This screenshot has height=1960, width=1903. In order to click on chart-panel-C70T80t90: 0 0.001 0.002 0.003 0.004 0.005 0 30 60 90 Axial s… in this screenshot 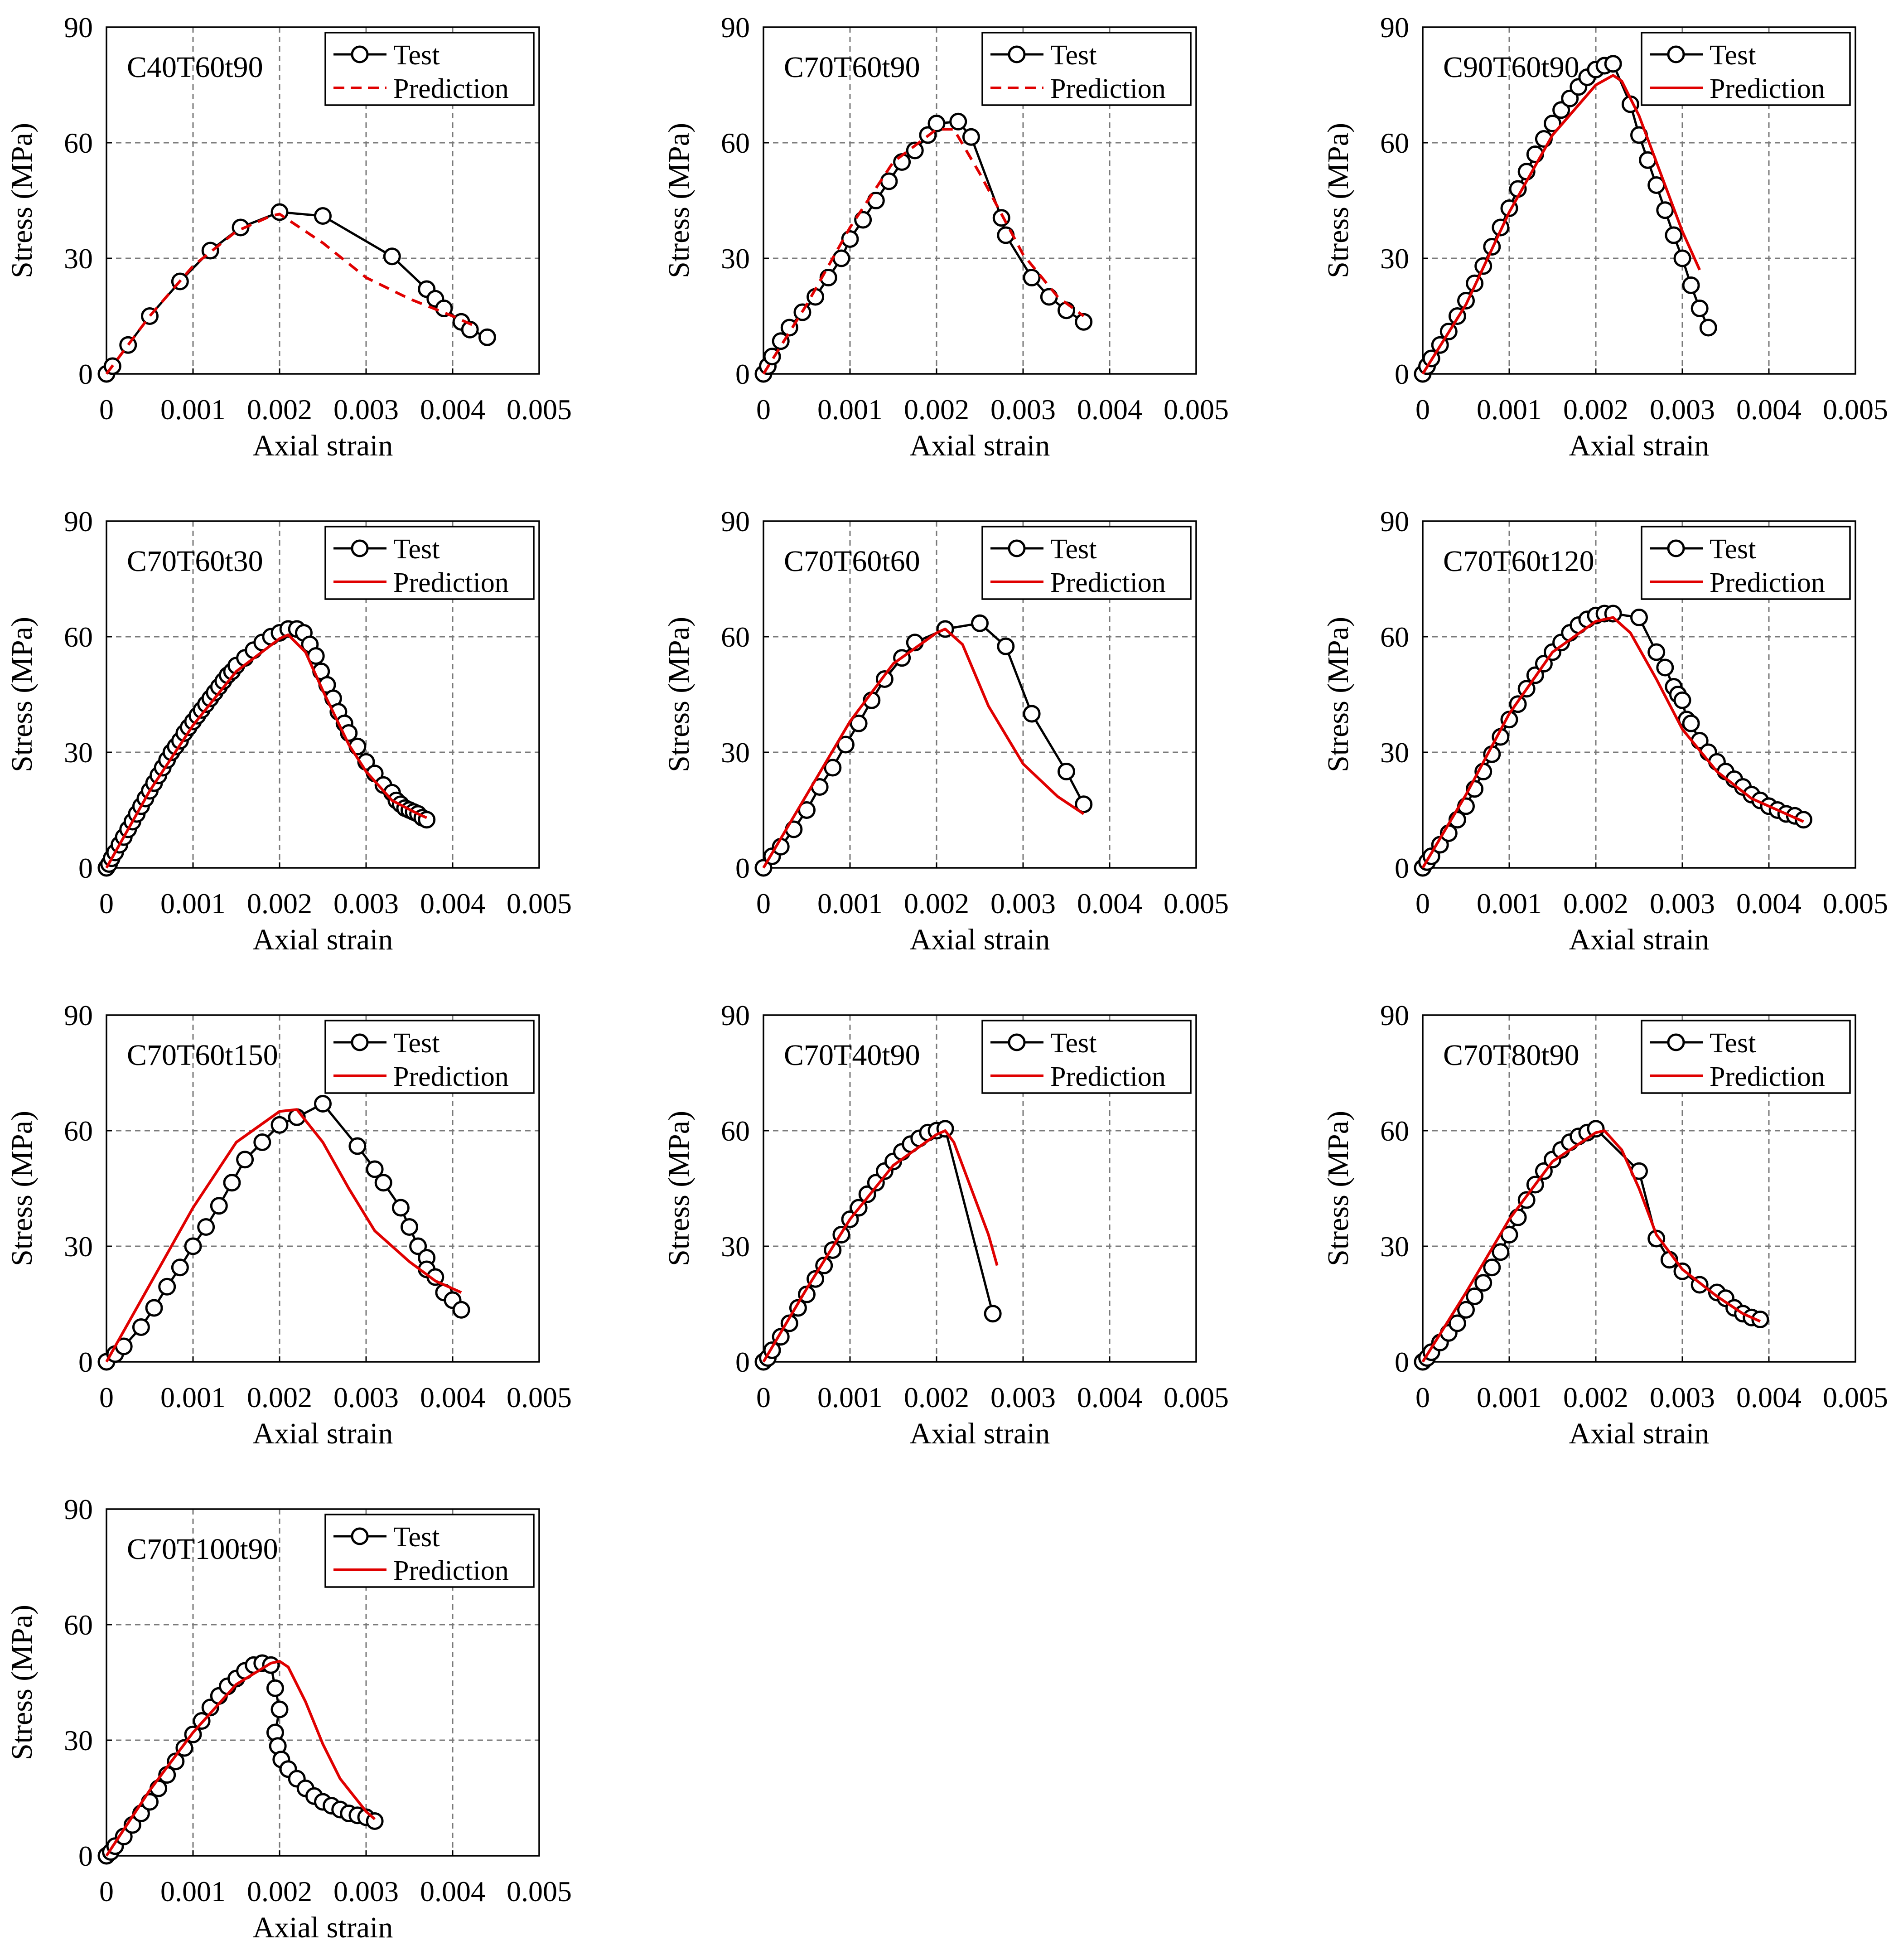, I will do `click(1605, 1224)`.